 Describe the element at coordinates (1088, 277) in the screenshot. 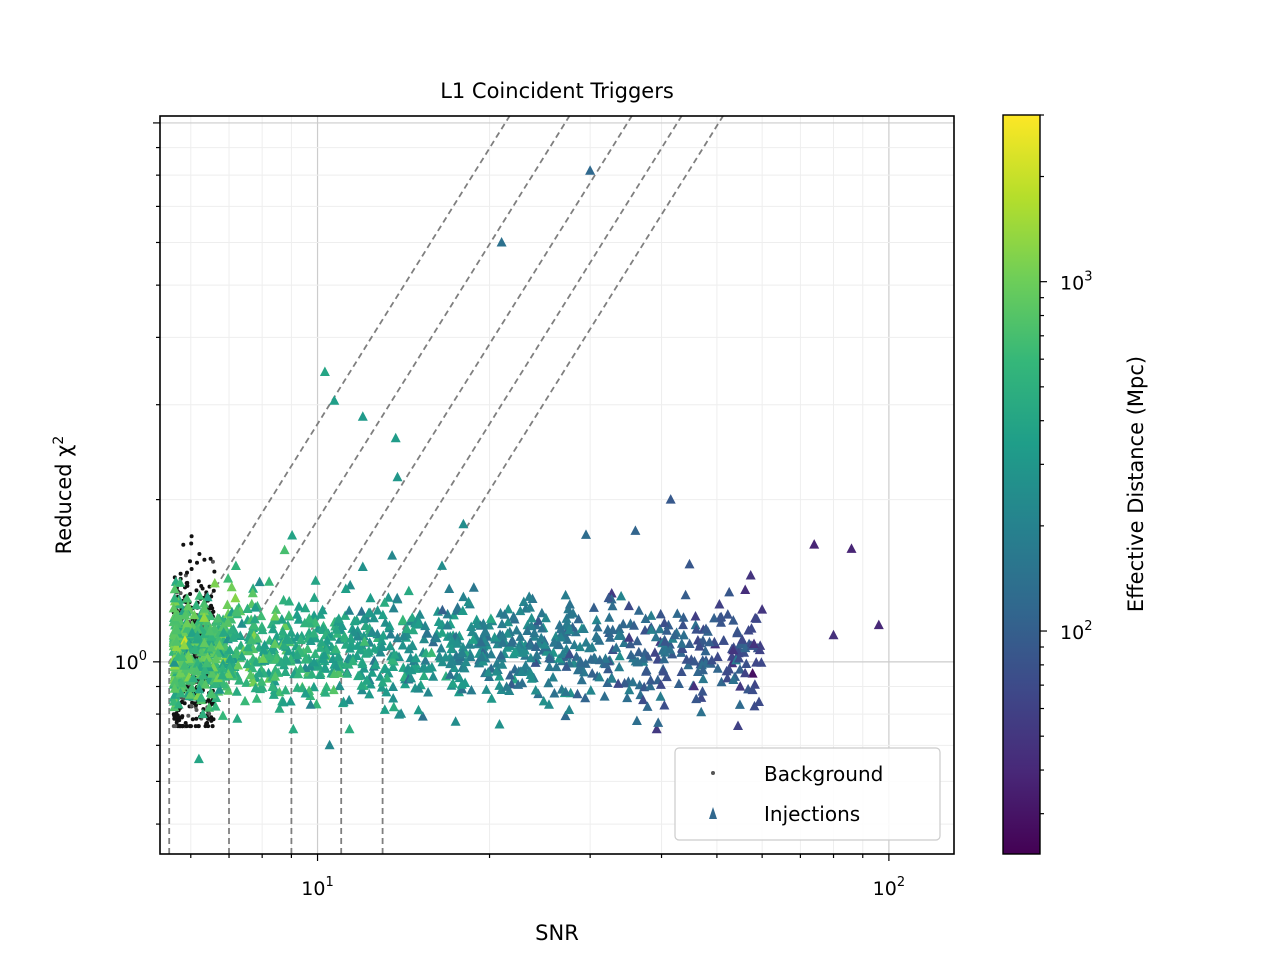

I see `colorbar-tick-label-exp: 3` at that location.